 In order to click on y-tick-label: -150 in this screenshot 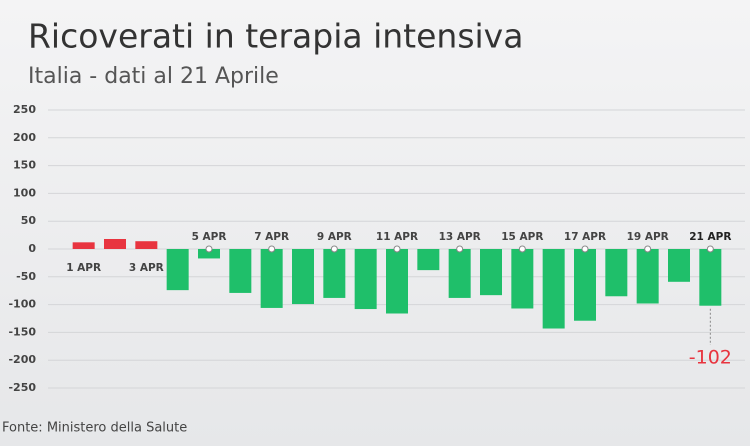, I will do `click(22, 331)`.